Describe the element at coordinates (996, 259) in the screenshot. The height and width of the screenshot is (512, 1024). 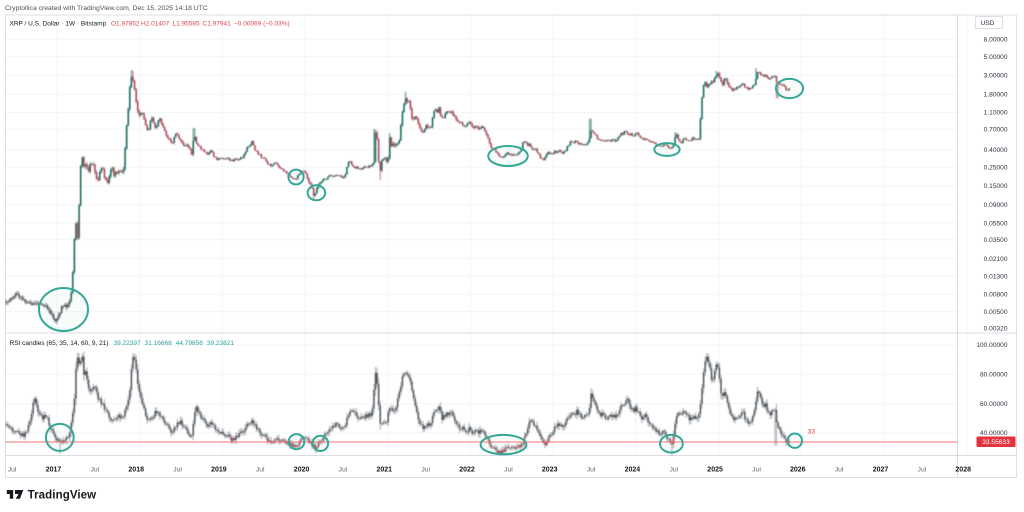
I see `svg-text: 0.02100` at that location.